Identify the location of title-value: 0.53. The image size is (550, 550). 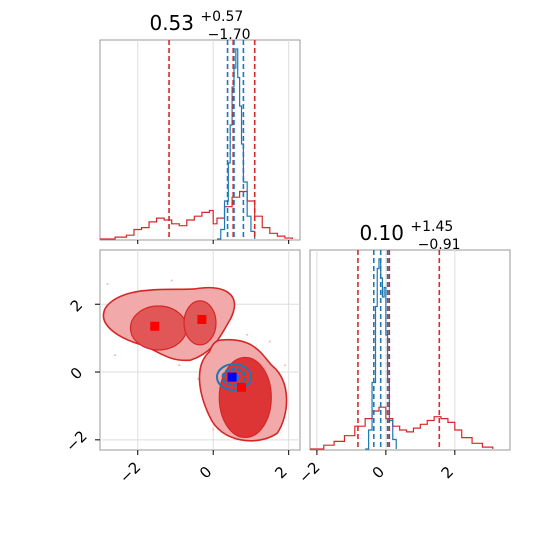
(171, 23).